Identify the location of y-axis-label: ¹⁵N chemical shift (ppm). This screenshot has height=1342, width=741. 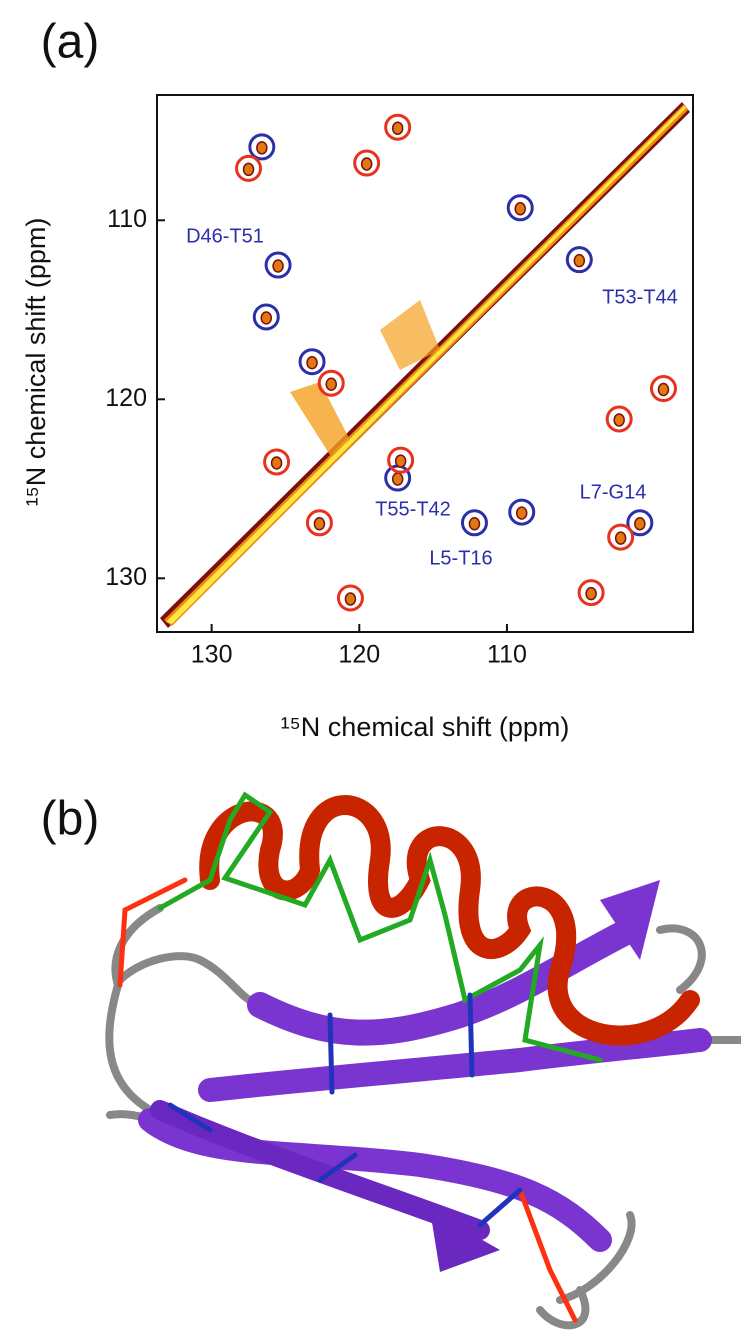
(36, 362).